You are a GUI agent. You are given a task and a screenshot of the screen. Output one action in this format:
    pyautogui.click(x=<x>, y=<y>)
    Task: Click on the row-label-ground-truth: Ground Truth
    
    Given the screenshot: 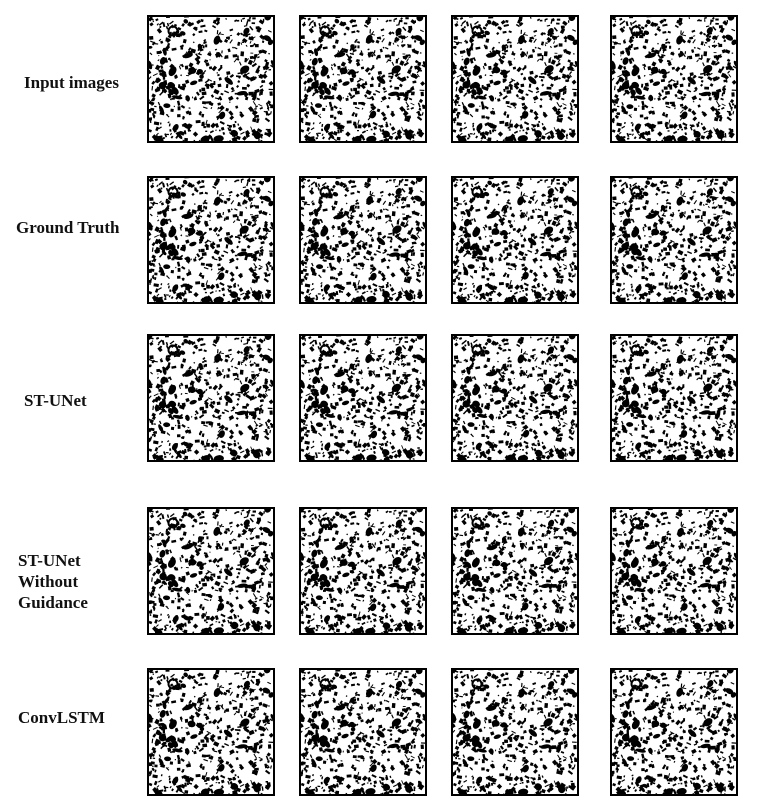 What is the action you would take?
    pyautogui.click(x=68, y=227)
    